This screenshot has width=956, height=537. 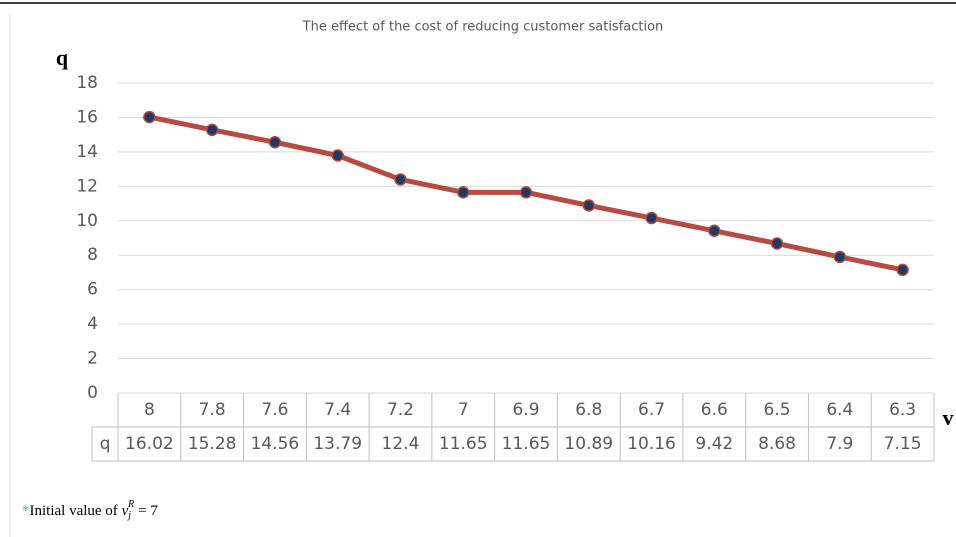 What do you see at coordinates (148, 511) in the screenshot?
I see `footnote-rest: = 7` at bounding box center [148, 511].